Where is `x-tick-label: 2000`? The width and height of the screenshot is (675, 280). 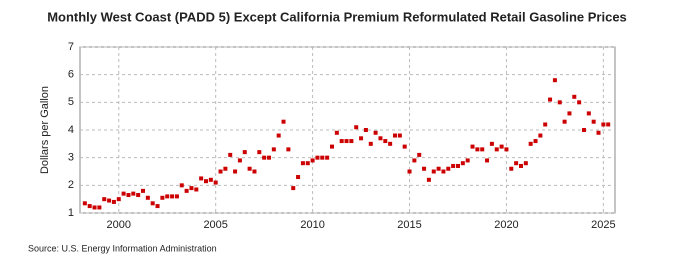 x-tick-label: 2000 is located at coordinates (119, 225).